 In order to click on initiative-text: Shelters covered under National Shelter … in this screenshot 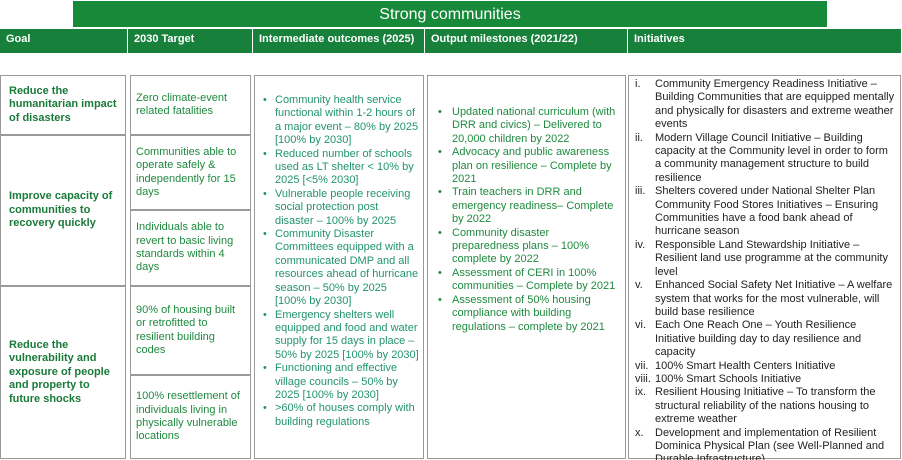, I will do `click(767, 211)`.